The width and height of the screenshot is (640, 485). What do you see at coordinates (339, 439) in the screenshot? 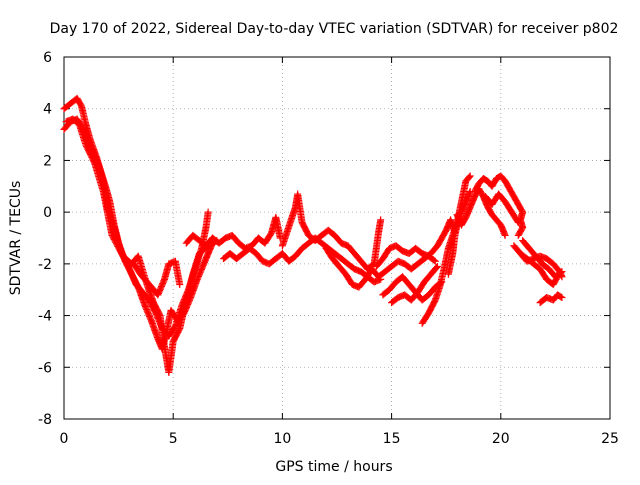
I see `x-tick-labels: 0 5 10 15 20 25` at bounding box center [339, 439].